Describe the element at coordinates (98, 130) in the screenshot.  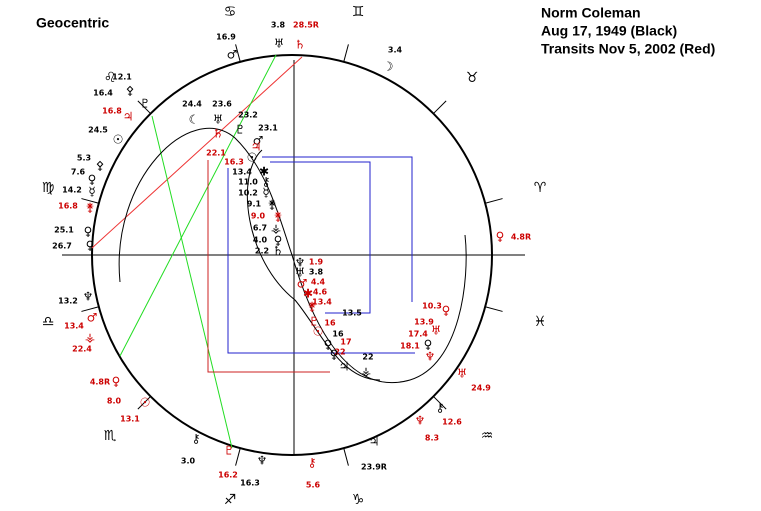
I see `degree-label: 24.5` at that location.